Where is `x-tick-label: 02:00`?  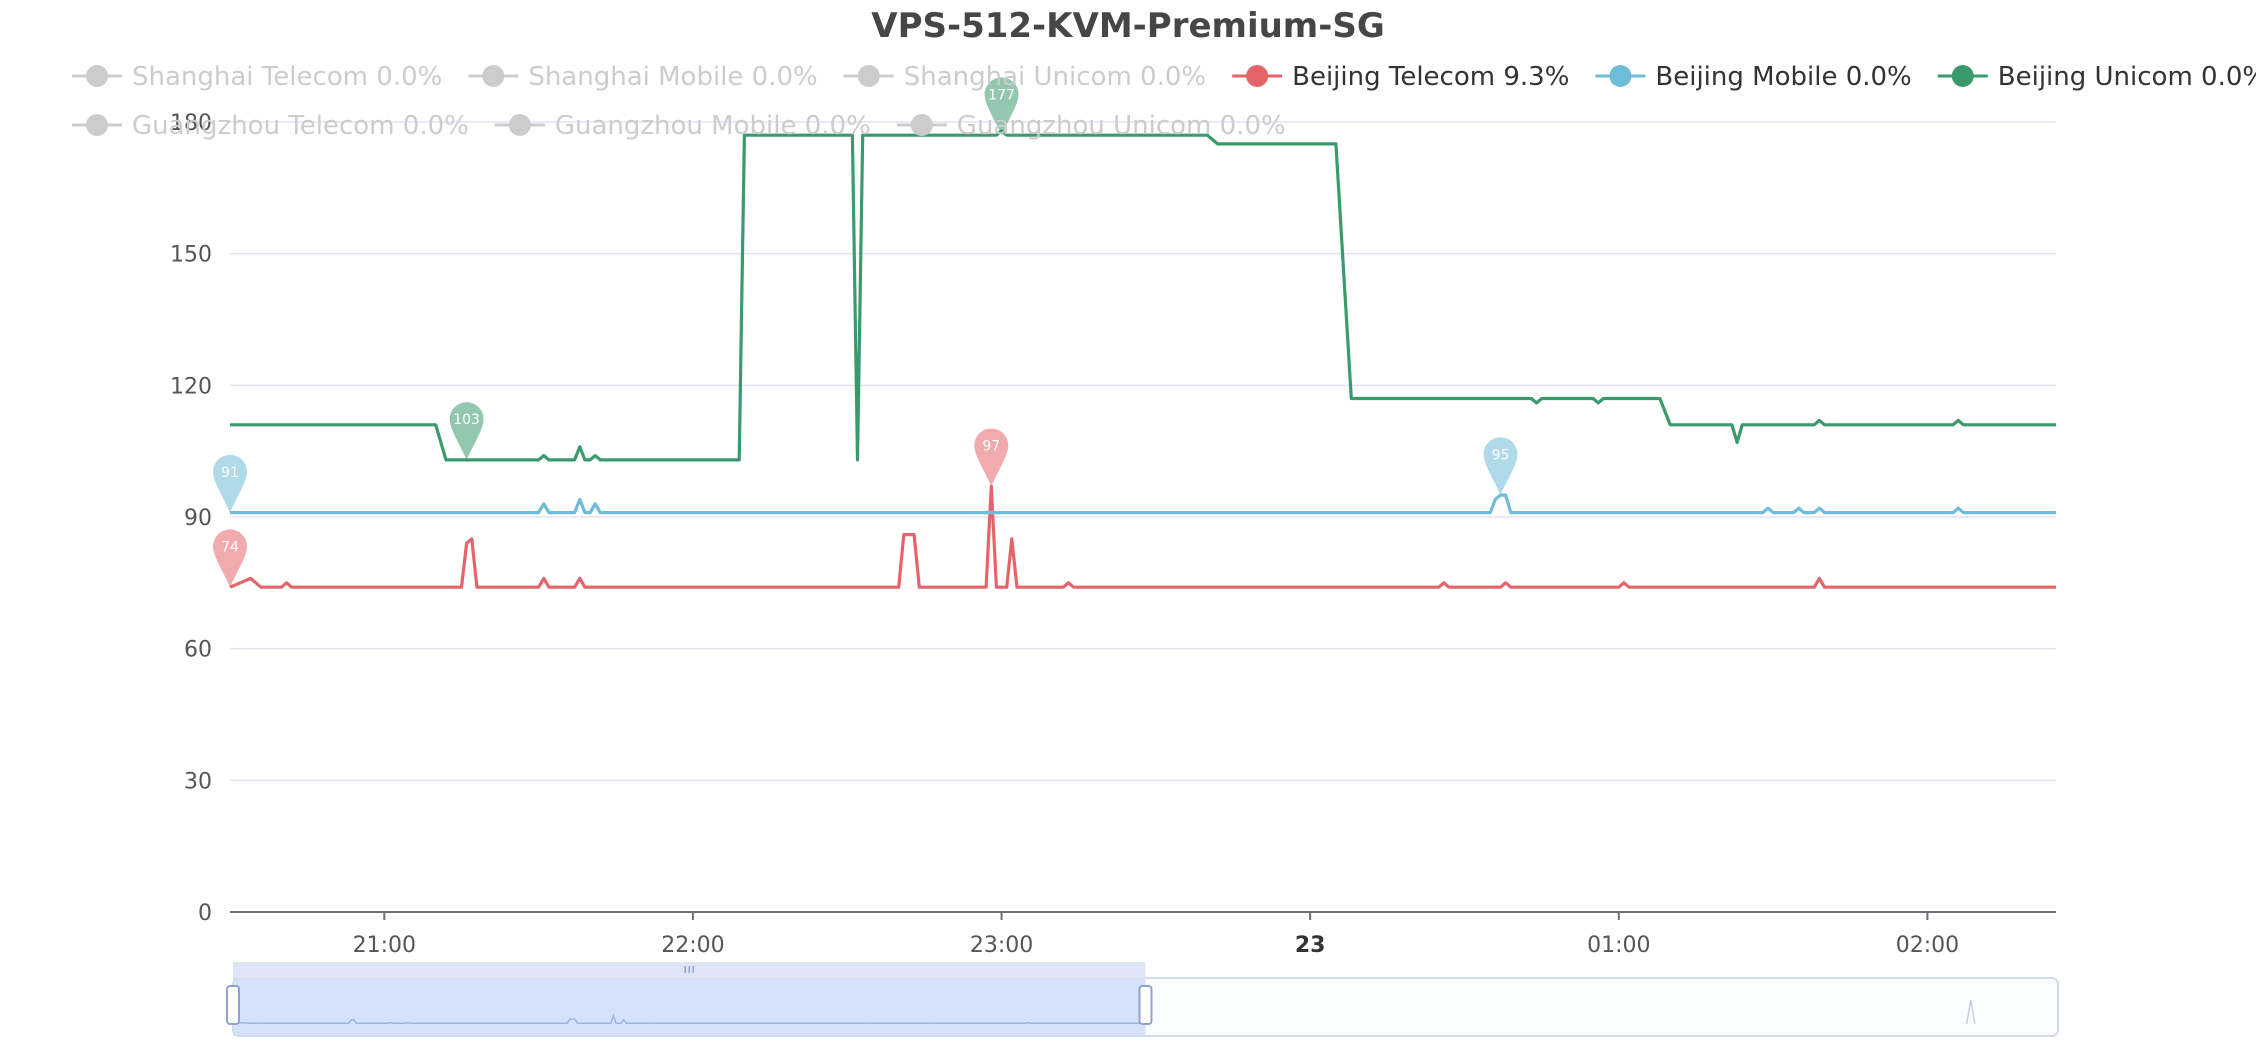
x-tick-label: 02:00 is located at coordinates (1927, 945).